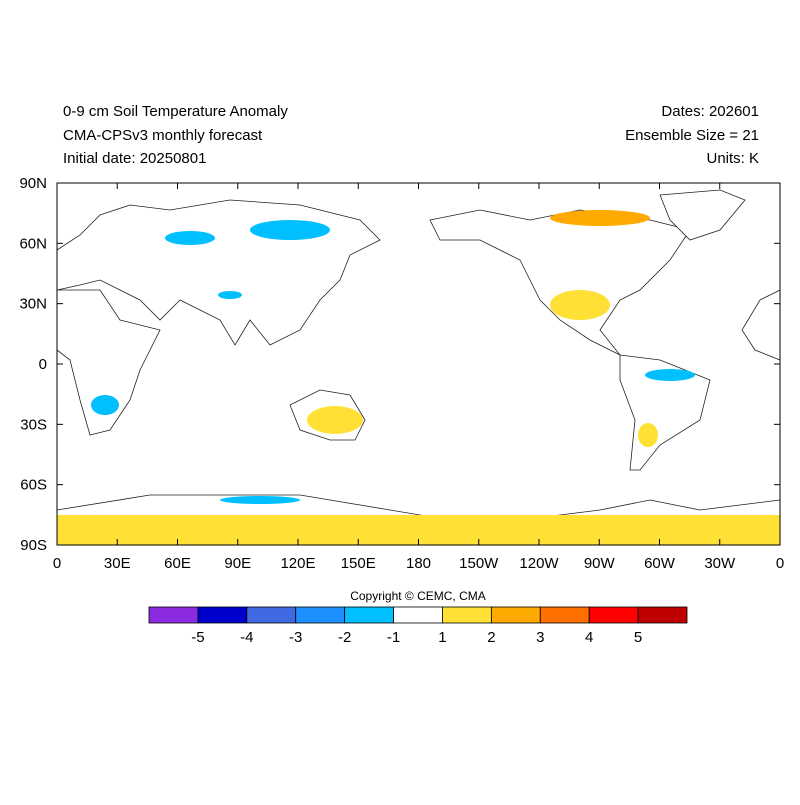  Describe the element at coordinates (117, 563) in the screenshot. I see `lon-tick-label: 30E` at that location.